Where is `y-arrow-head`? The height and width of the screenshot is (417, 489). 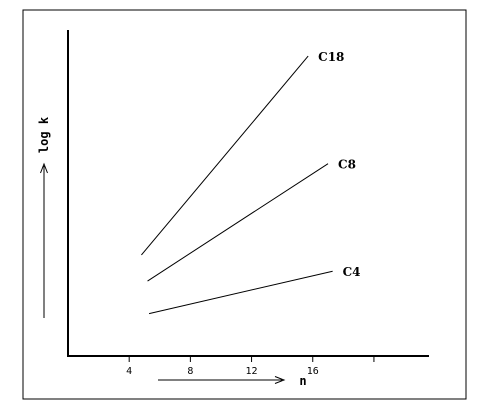
y-arrow-head is located at coordinates (44, 168).